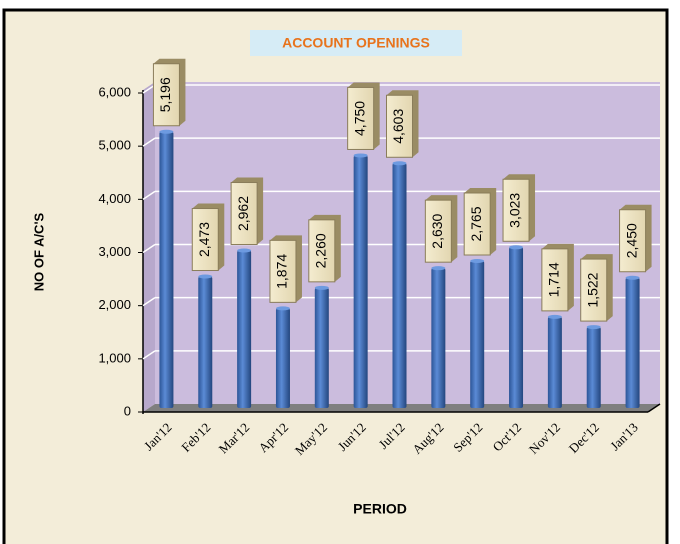  I want to click on value-label: 3,023, so click(515, 210).